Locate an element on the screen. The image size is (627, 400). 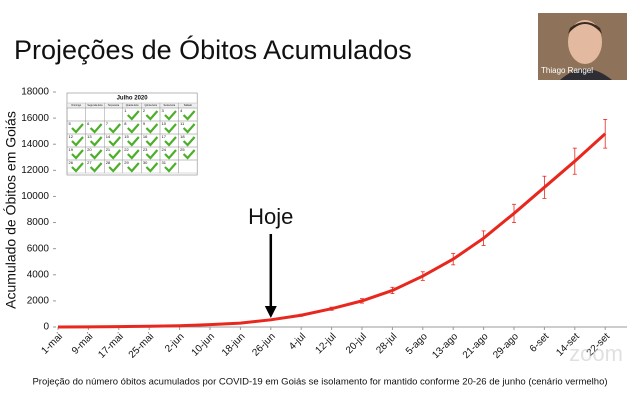
calendar-day: 15 is located at coordinates (126, 136).